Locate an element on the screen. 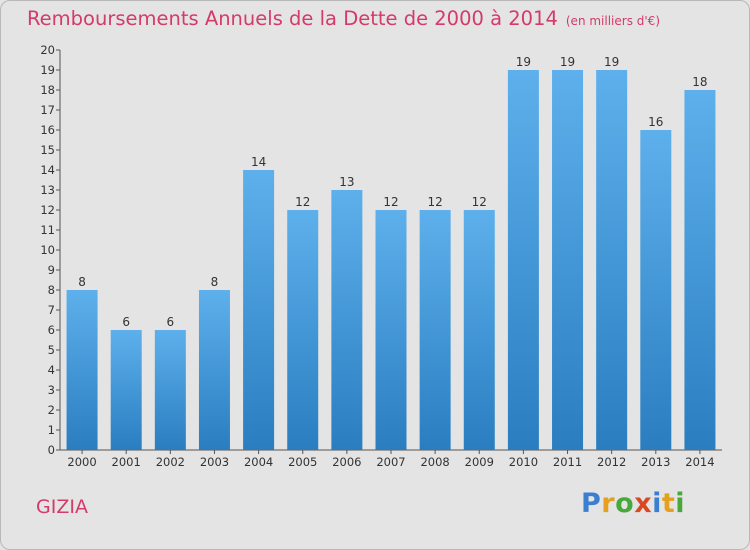 This screenshot has height=550, width=750. y-tick-label: 10 is located at coordinates (47, 250).